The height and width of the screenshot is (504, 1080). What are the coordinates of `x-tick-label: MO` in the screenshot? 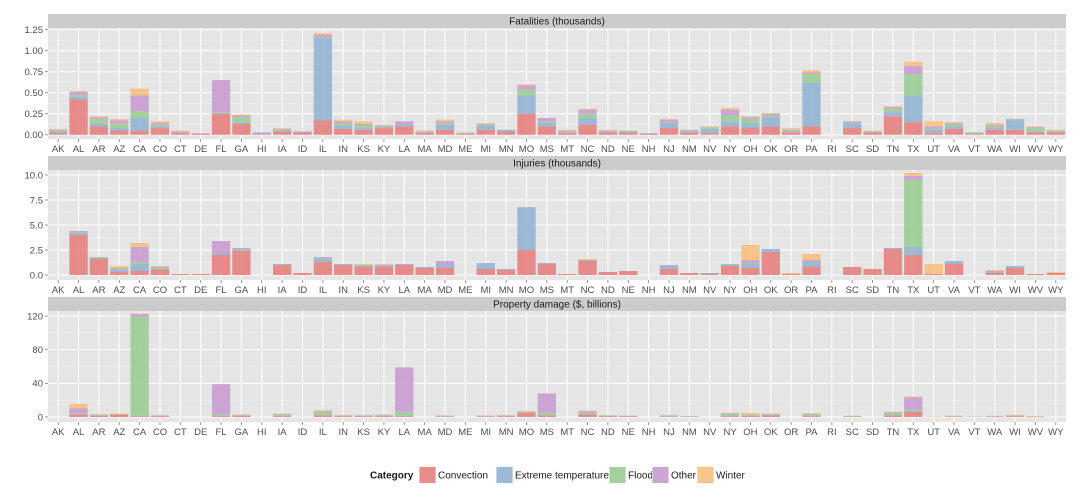 It's located at (526, 149).